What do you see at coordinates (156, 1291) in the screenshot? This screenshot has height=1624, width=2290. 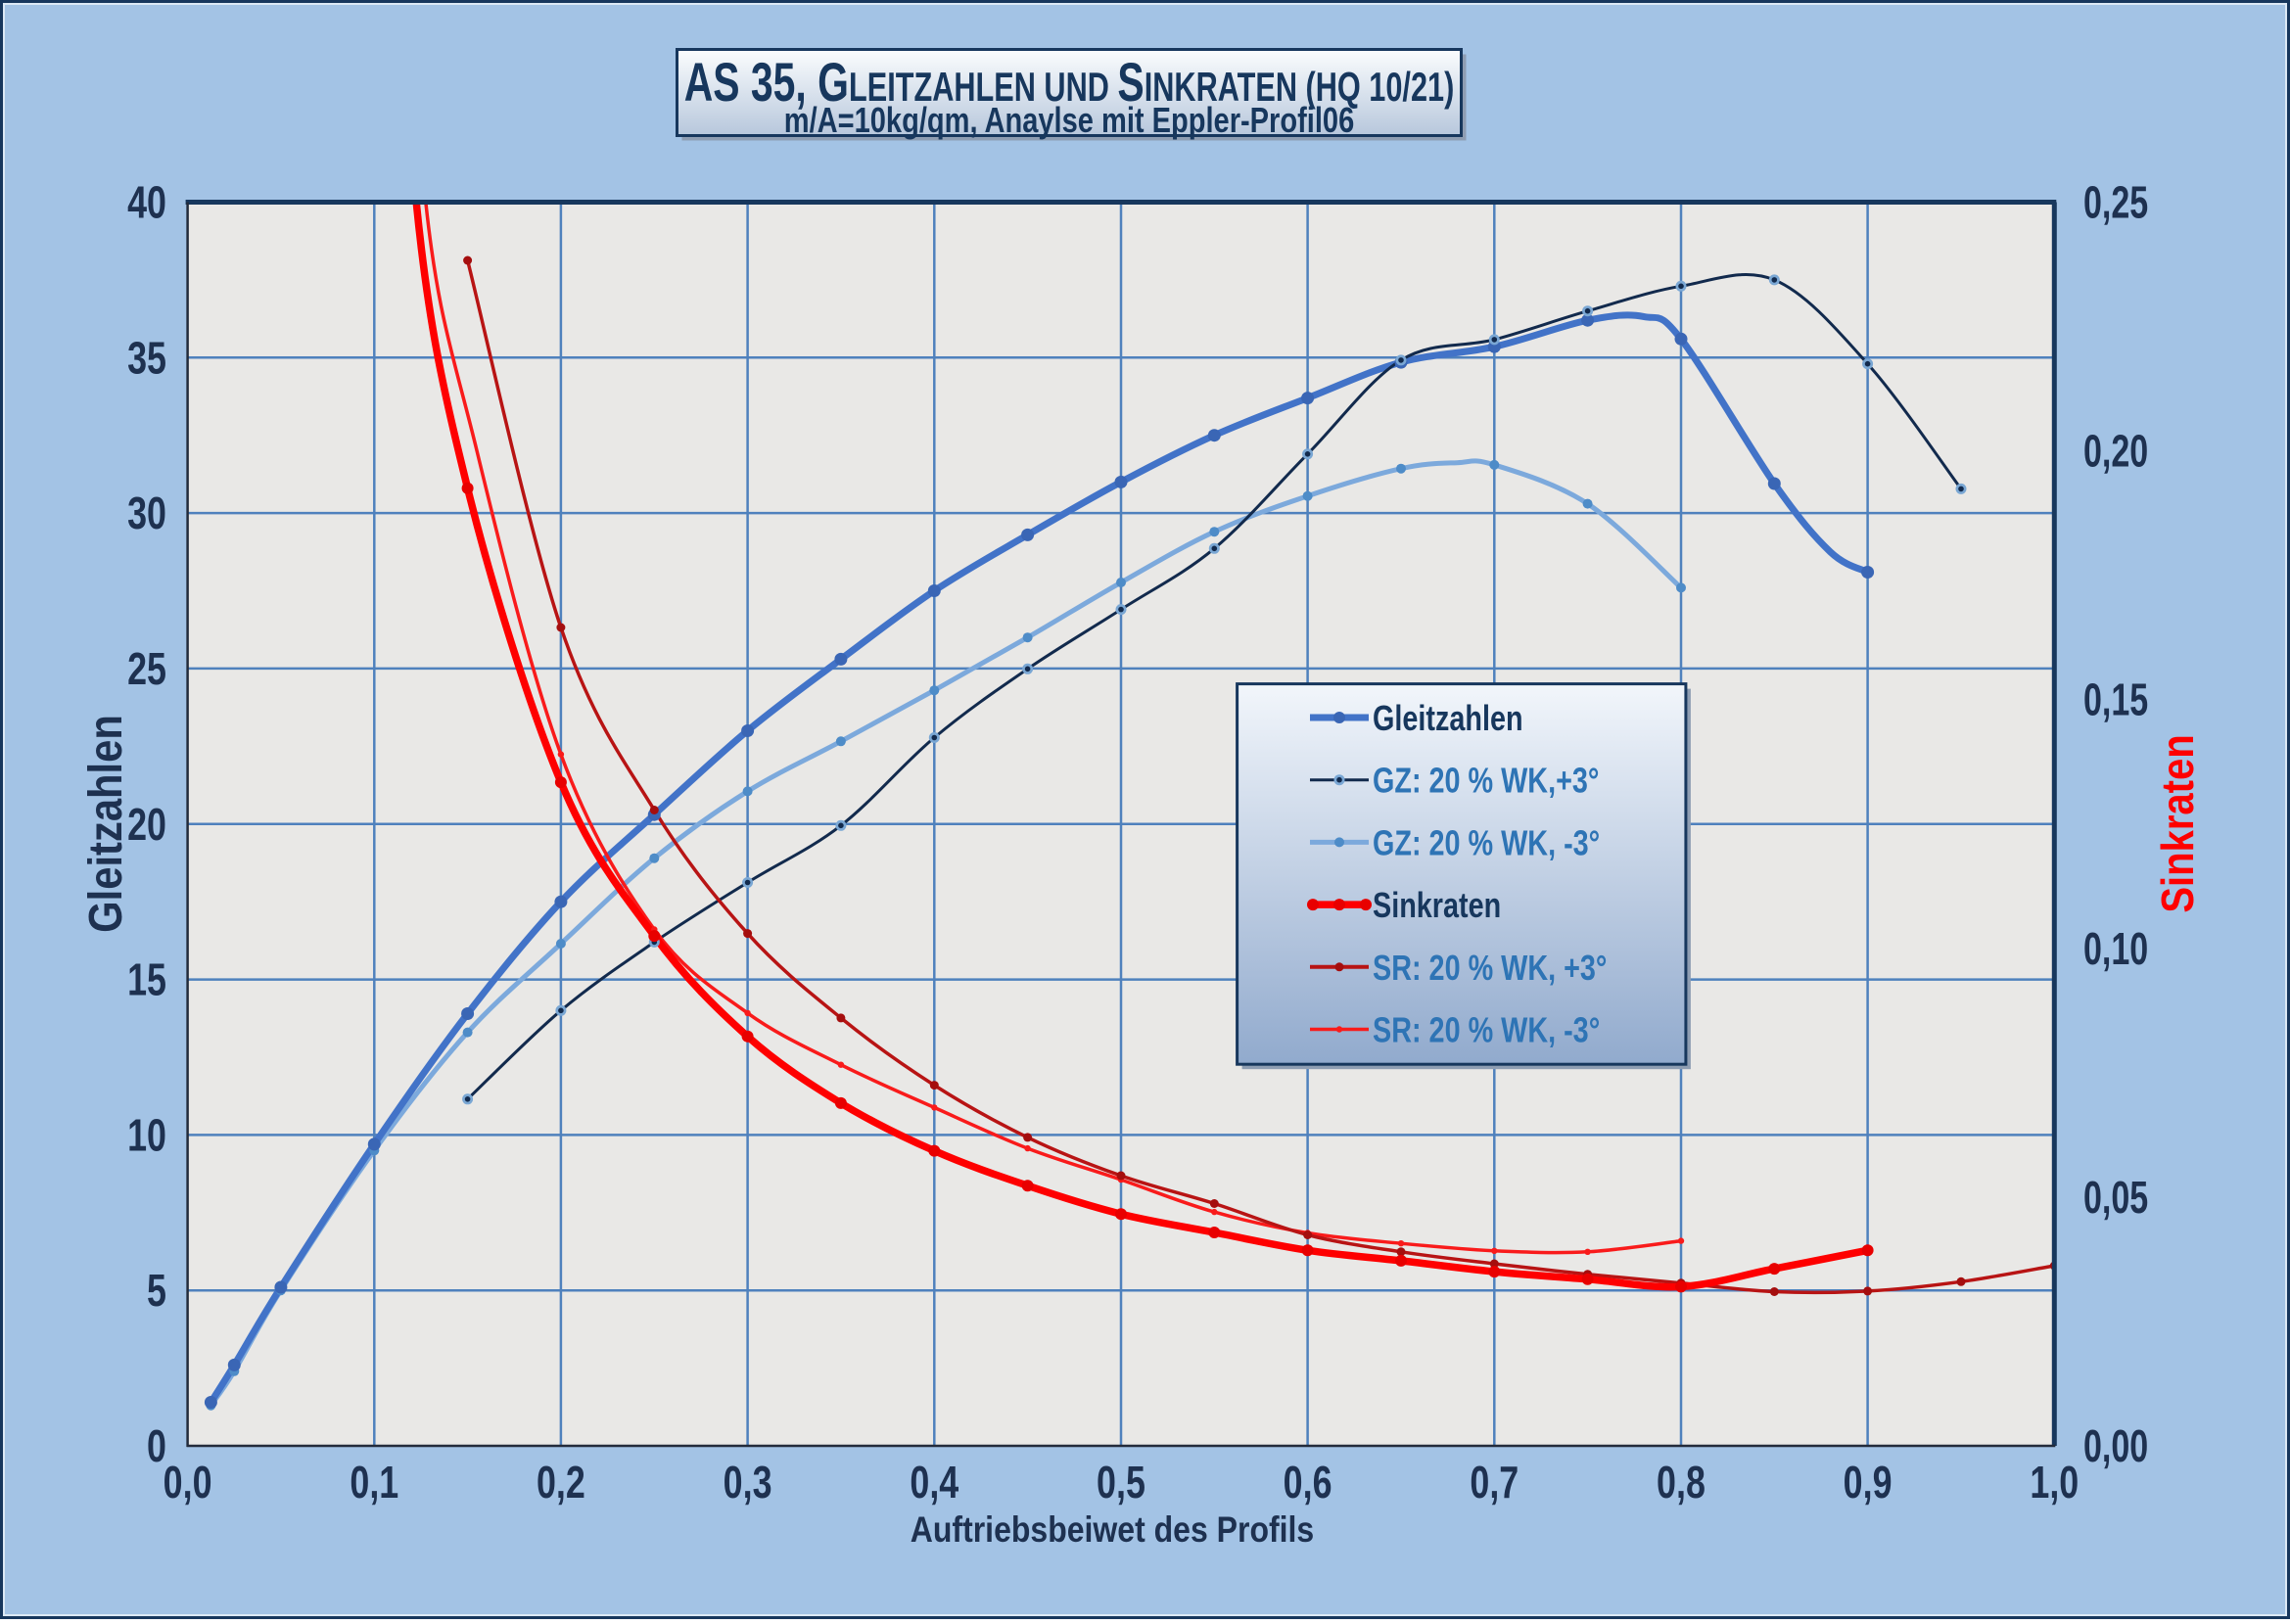 I see `svg-text: 5` at bounding box center [156, 1291].